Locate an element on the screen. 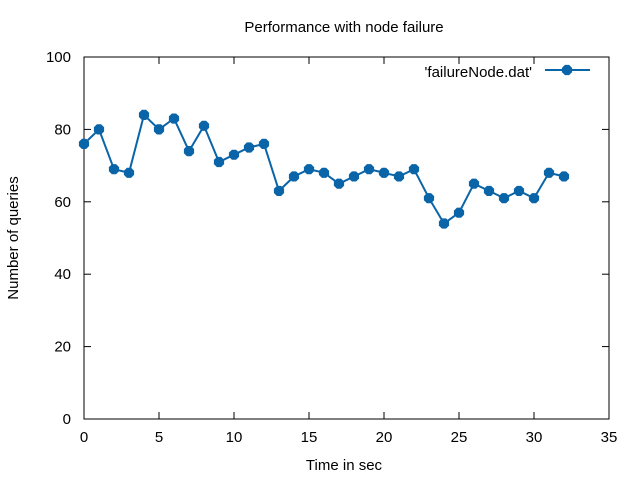 This screenshot has height=480, width=640. y-tick-label: 0 is located at coordinates (67, 419).